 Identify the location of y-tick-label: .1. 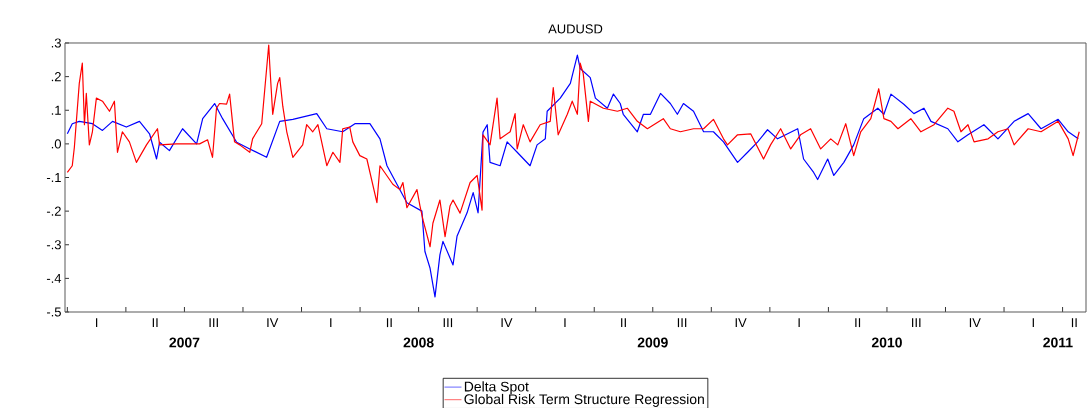
(56, 110).